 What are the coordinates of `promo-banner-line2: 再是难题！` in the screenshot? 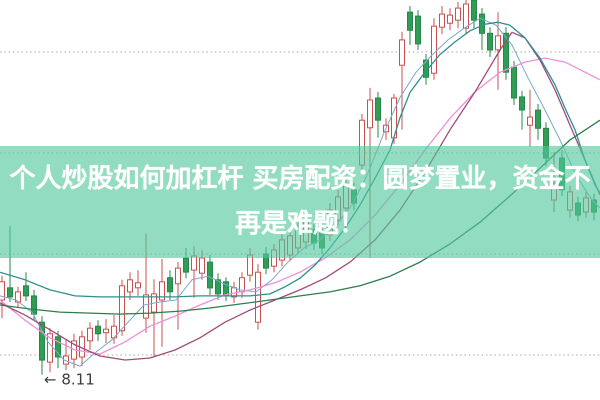 It's located at (299, 224).